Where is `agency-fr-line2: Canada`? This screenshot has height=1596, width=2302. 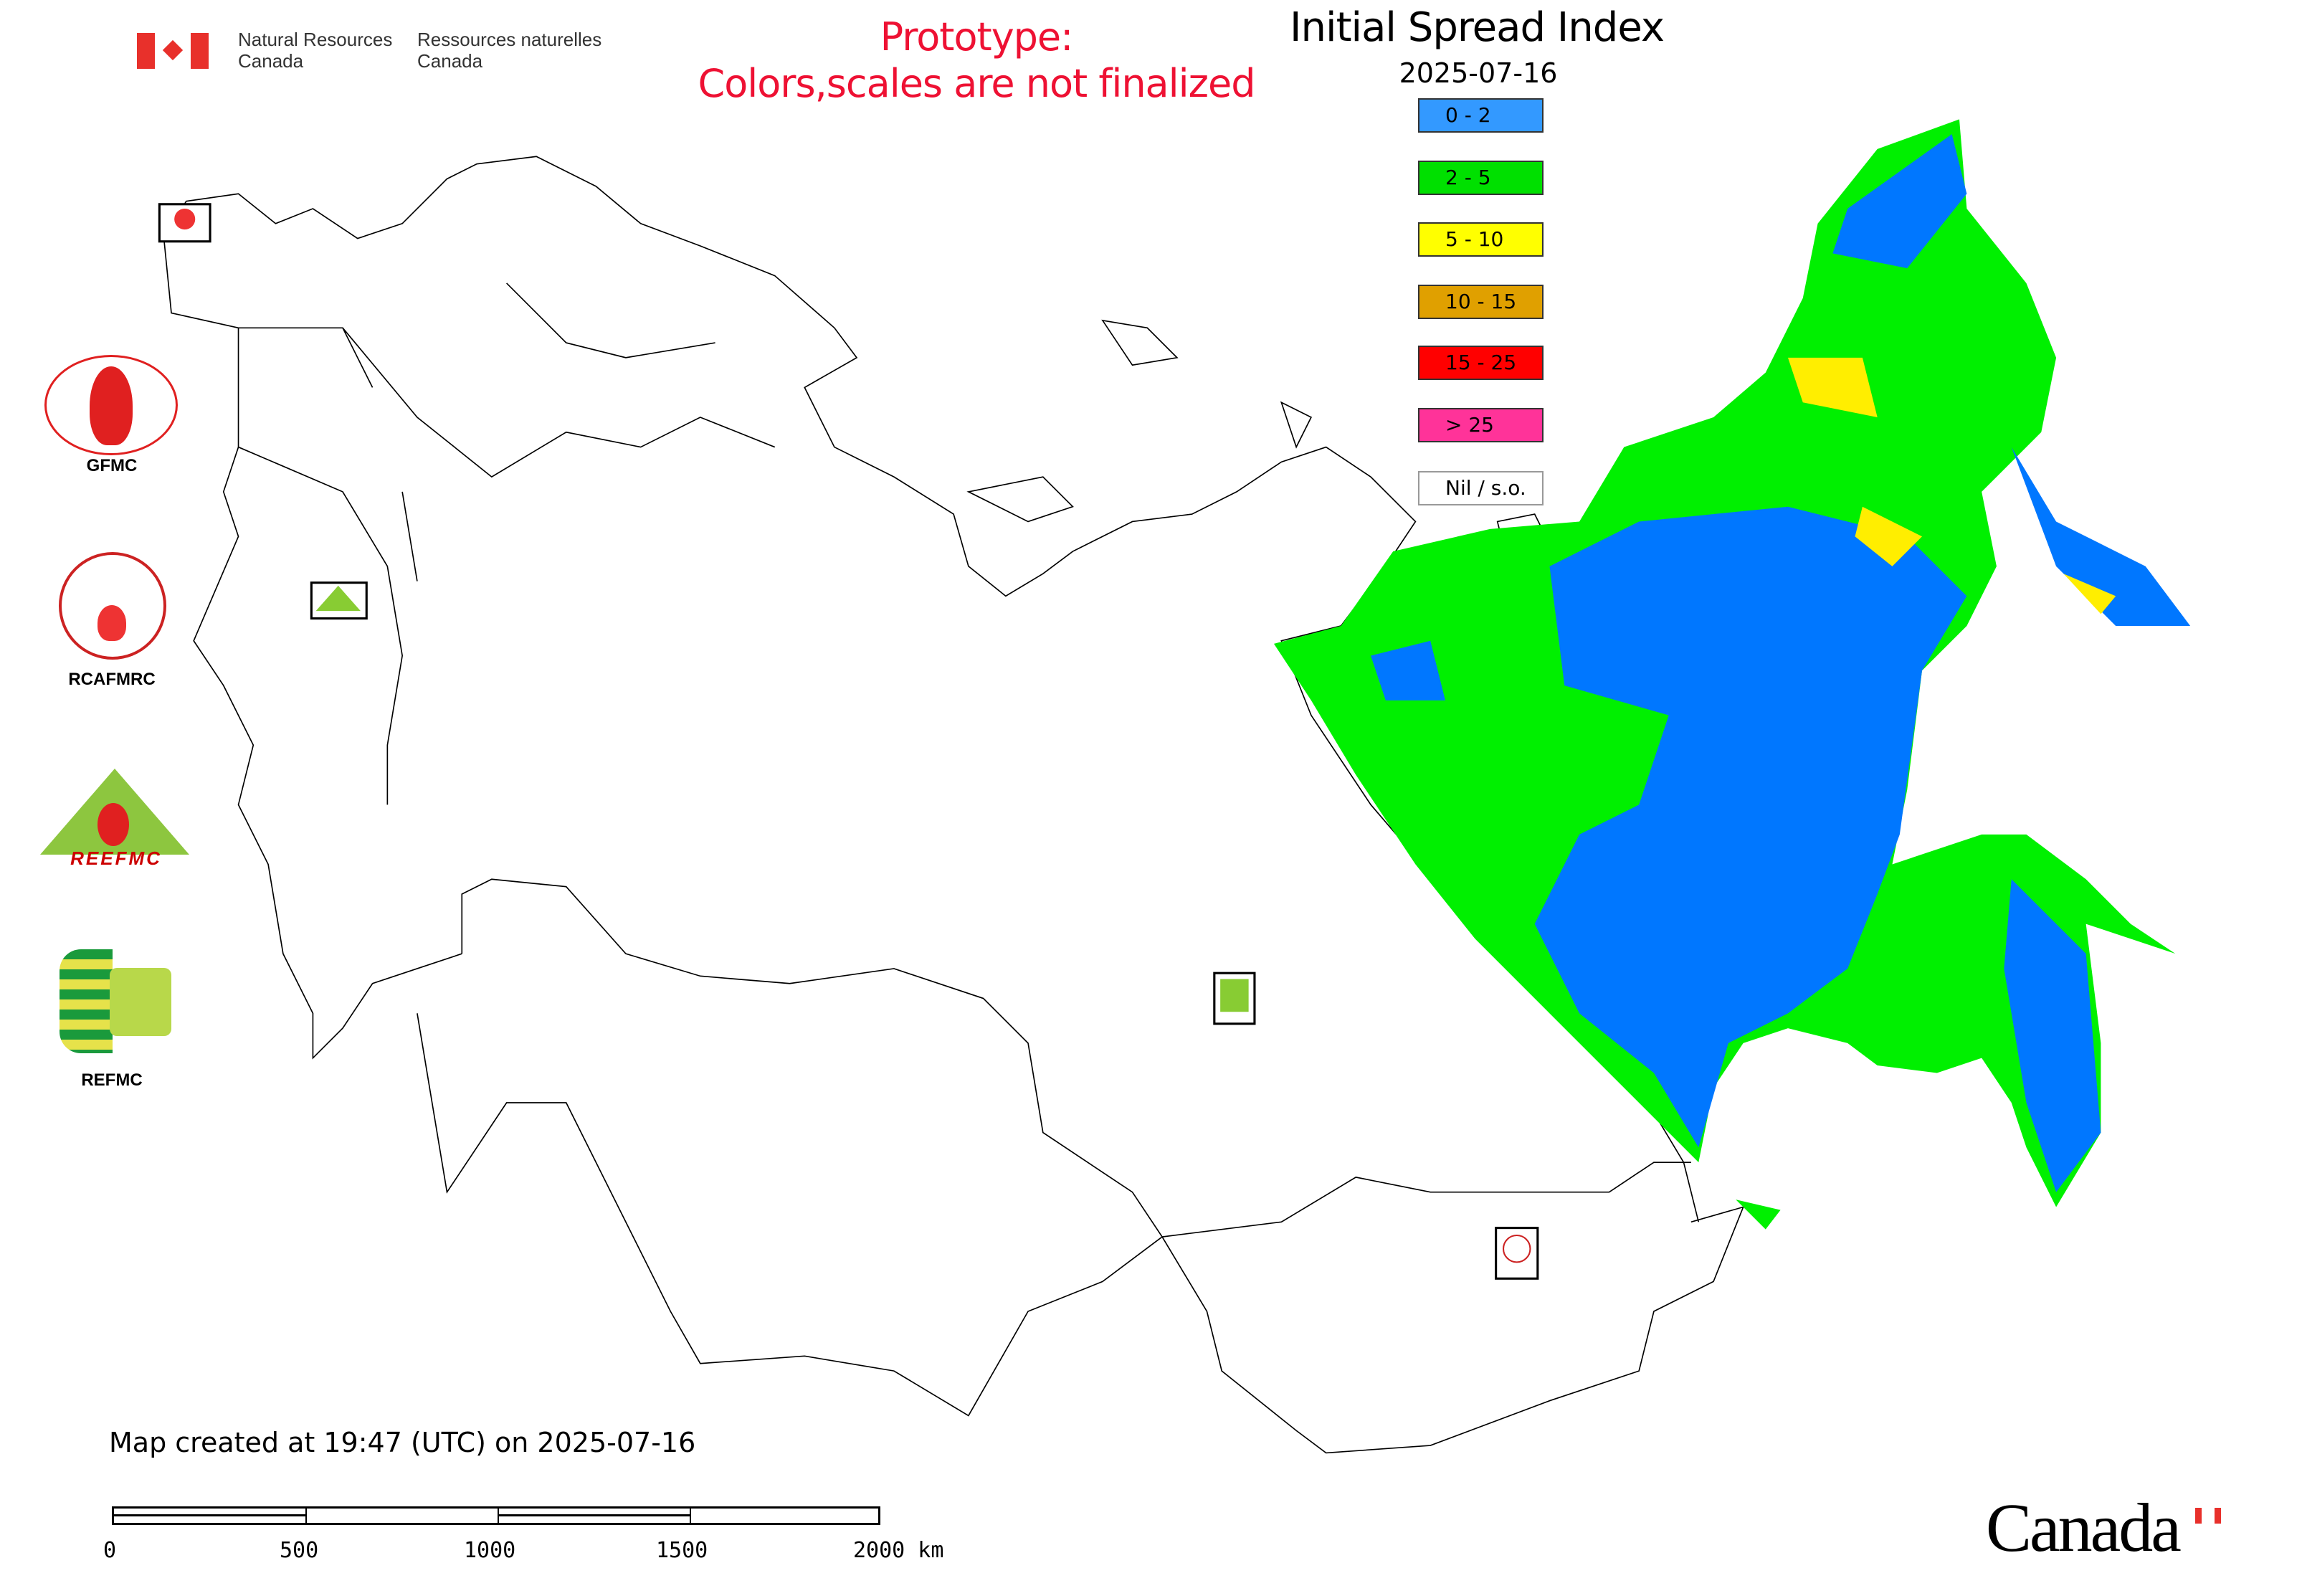 agency-fr-line2: Canada is located at coordinates (450, 61).